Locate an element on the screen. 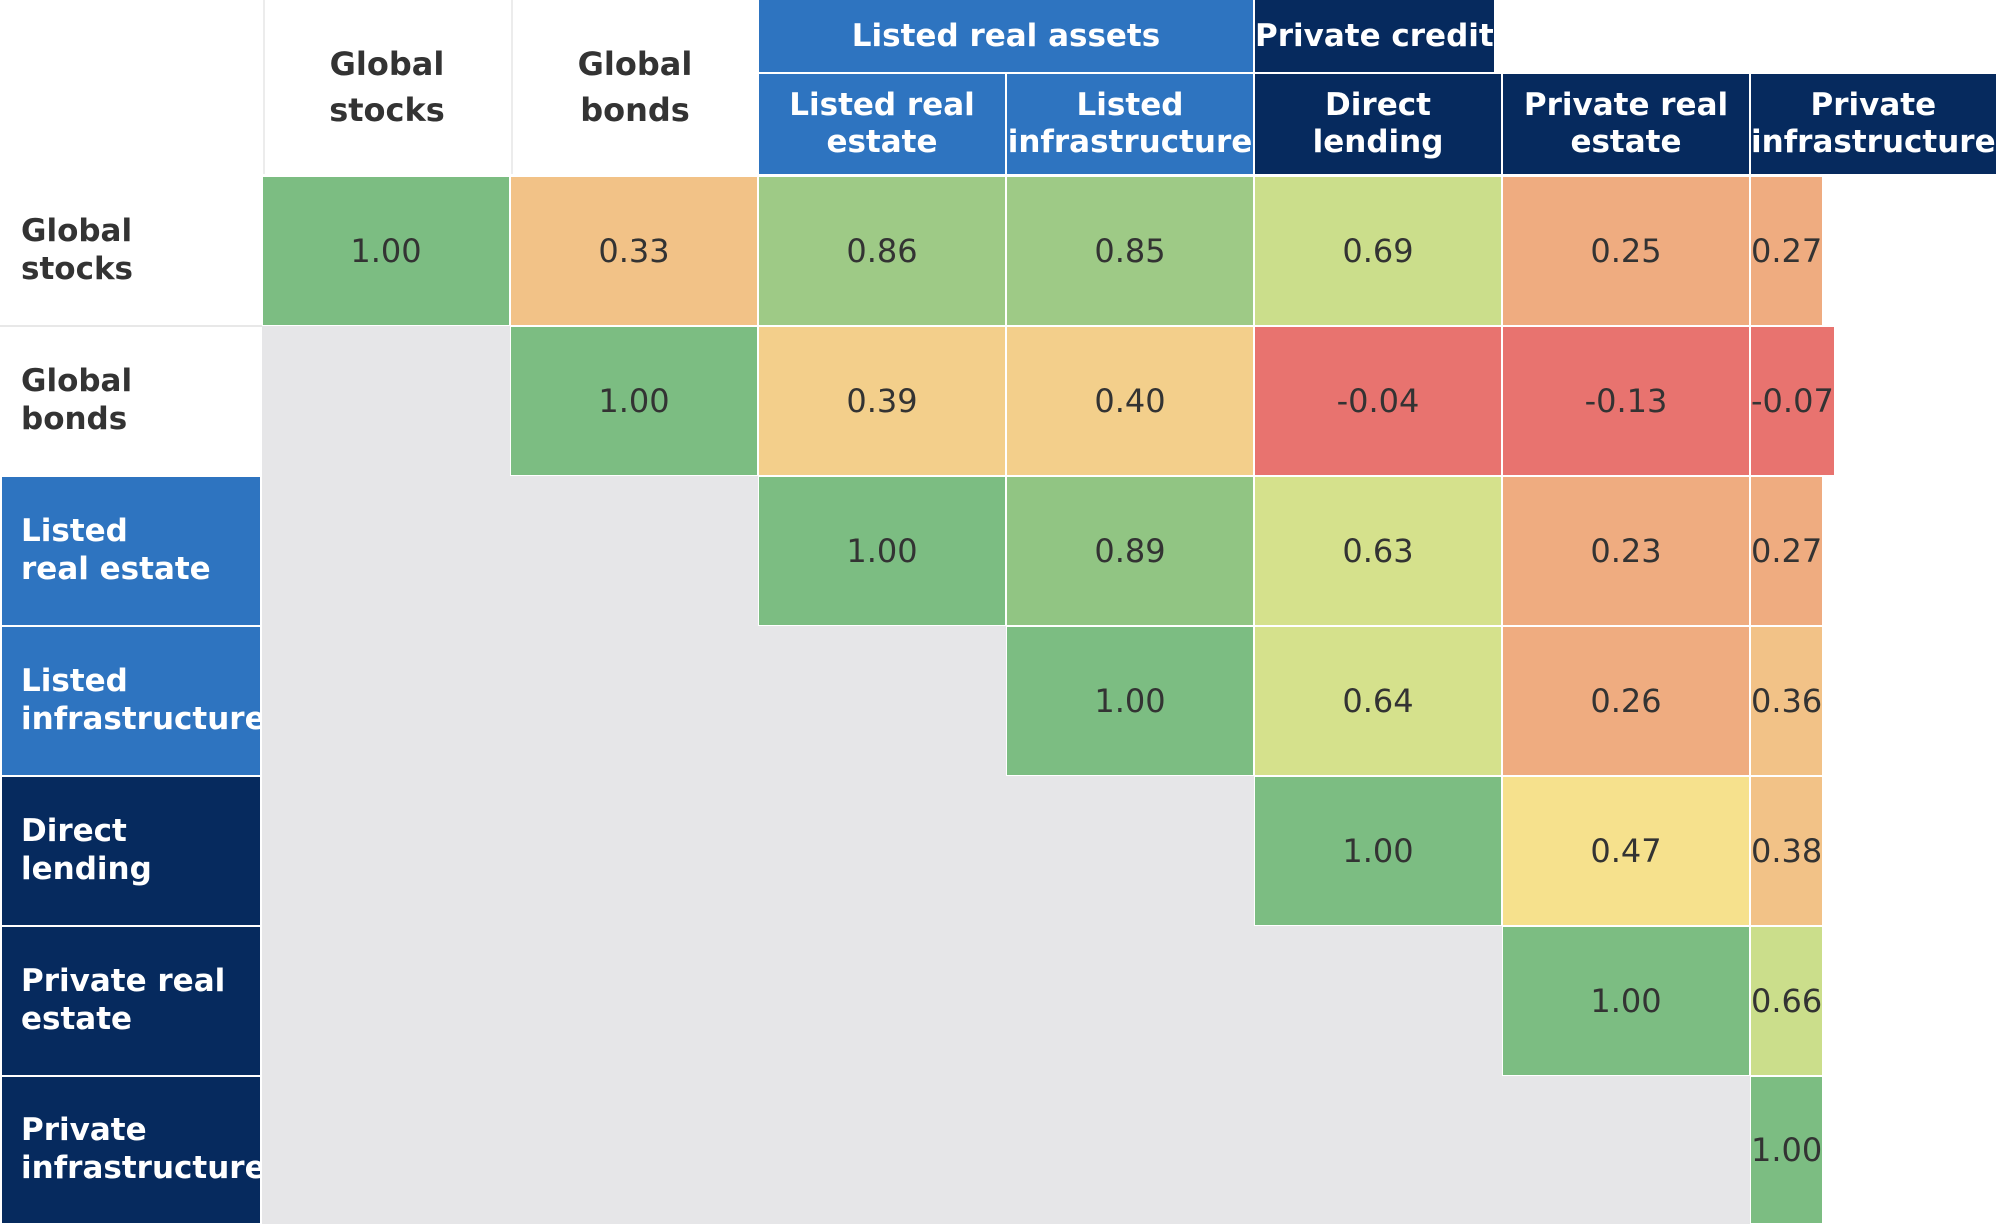 This screenshot has width=2000, height=1224. value-cell: 0.33 is located at coordinates (634, 251).